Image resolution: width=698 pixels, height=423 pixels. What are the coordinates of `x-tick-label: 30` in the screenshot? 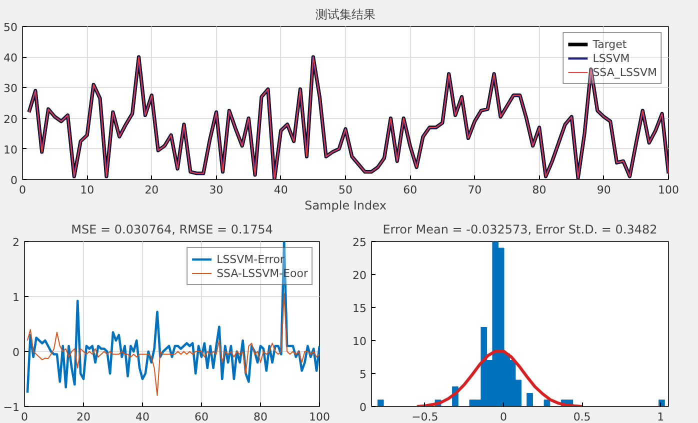 It's located at (216, 190).